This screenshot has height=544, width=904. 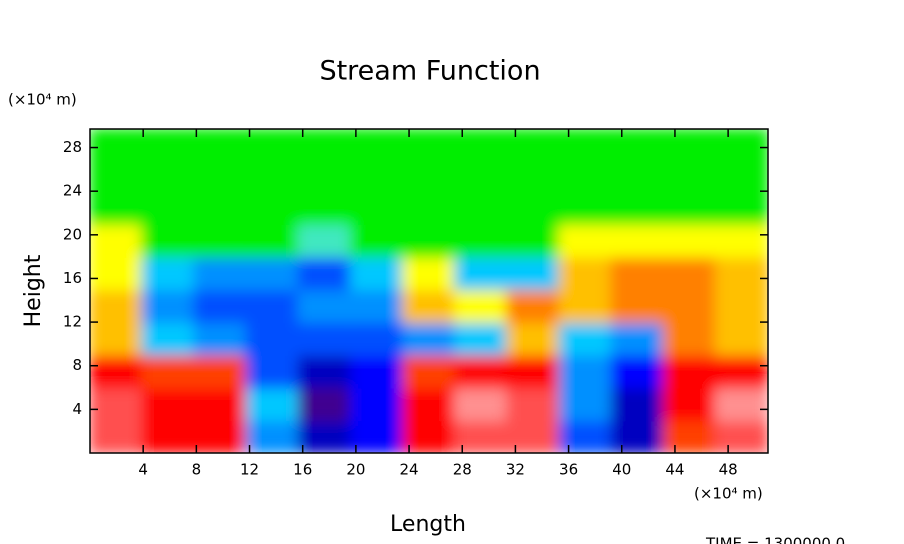 I want to click on x-tick-label: 24, so click(x=409, y=470).